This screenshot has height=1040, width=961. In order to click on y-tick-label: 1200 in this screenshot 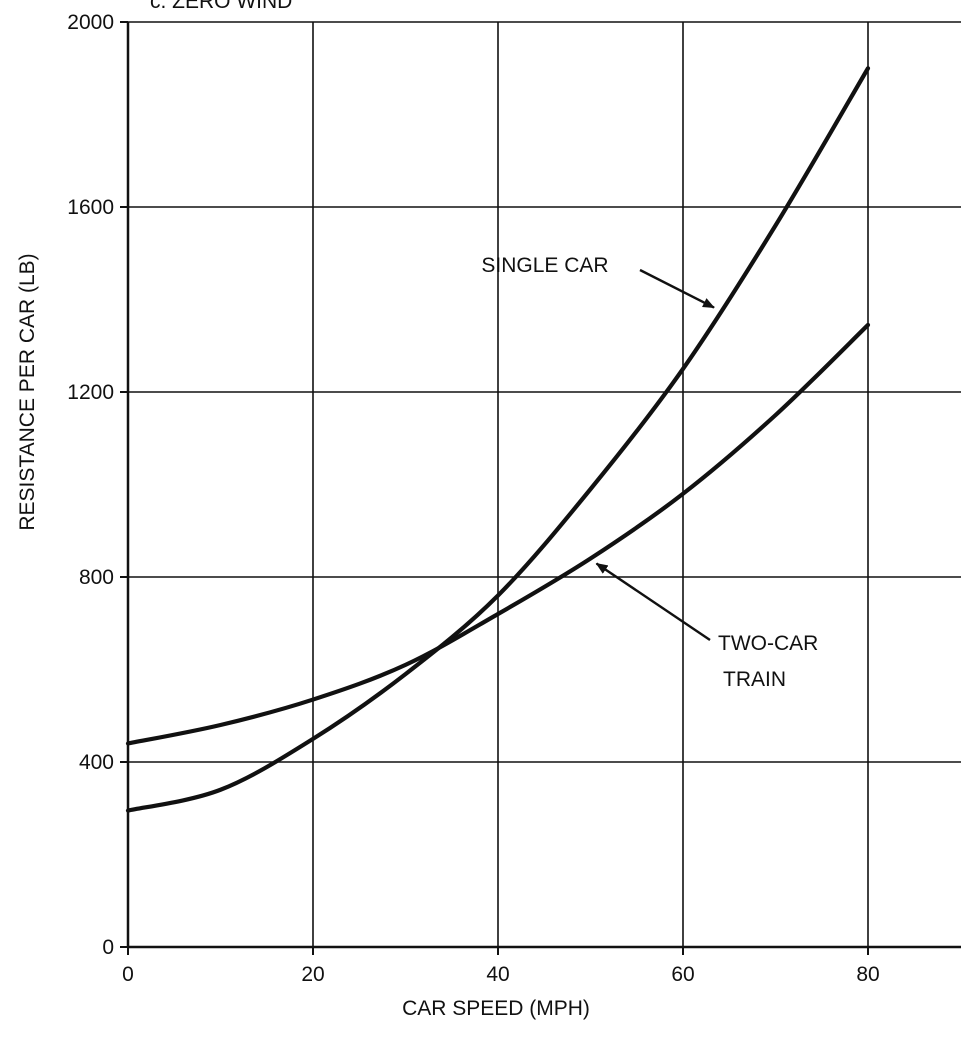, I will do `click(90, 392)`.